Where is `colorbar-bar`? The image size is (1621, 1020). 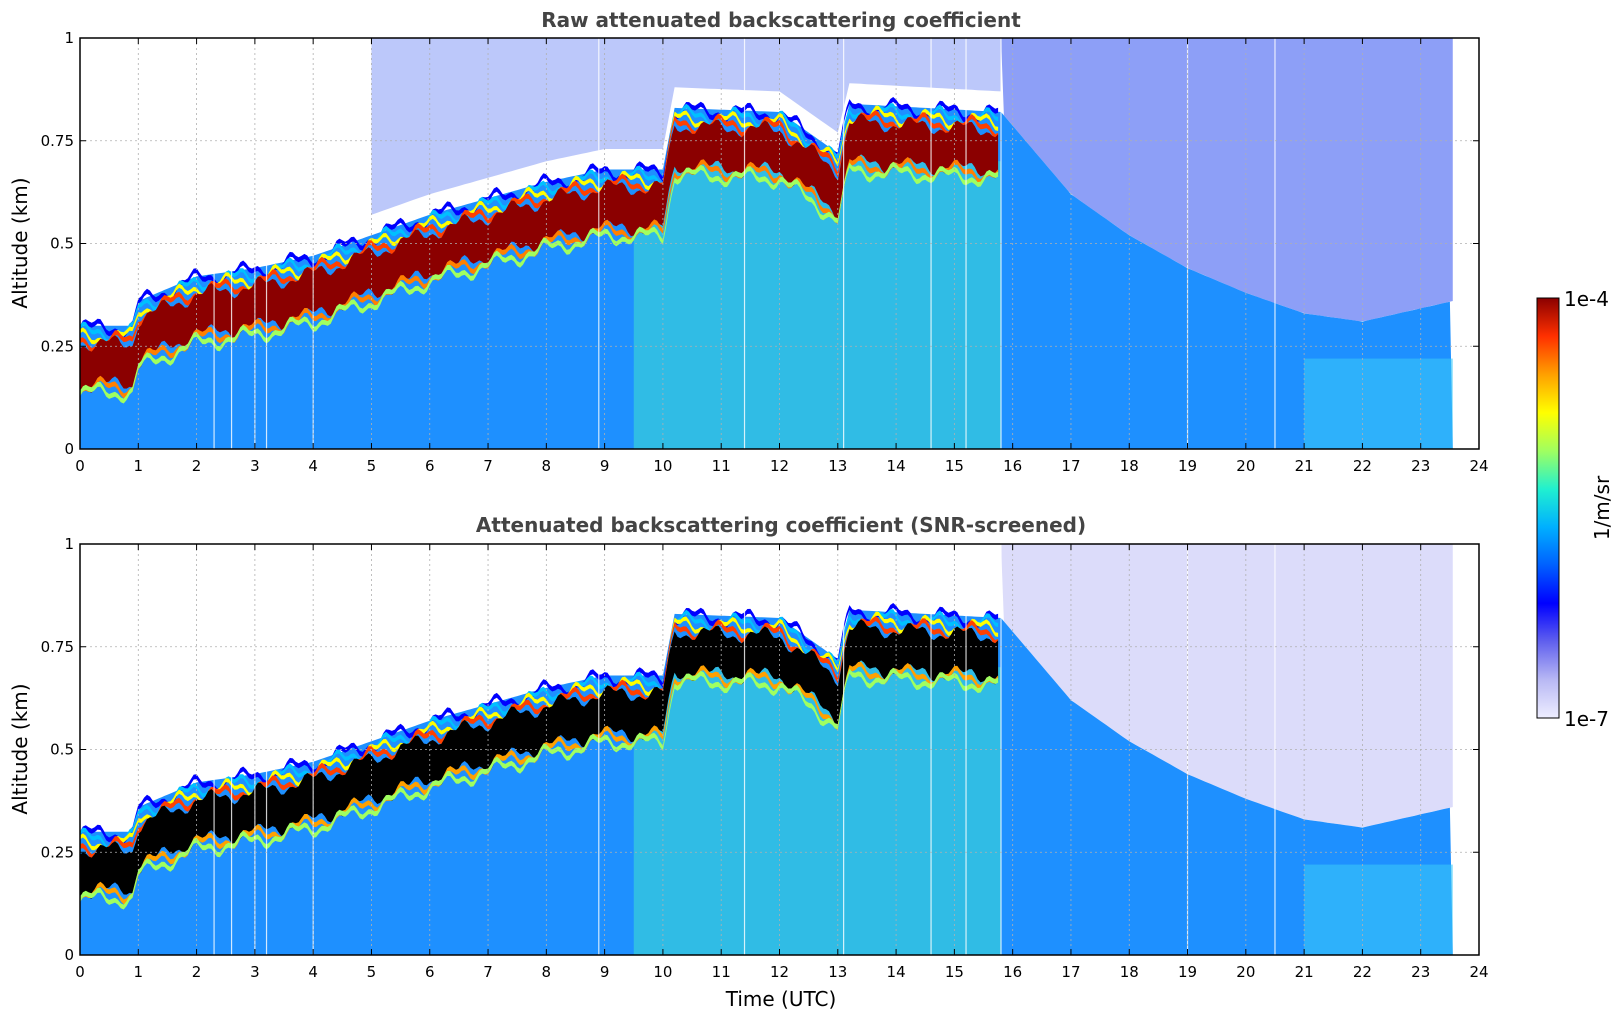 colorbar-bar is located at coordinates (1548, 508).